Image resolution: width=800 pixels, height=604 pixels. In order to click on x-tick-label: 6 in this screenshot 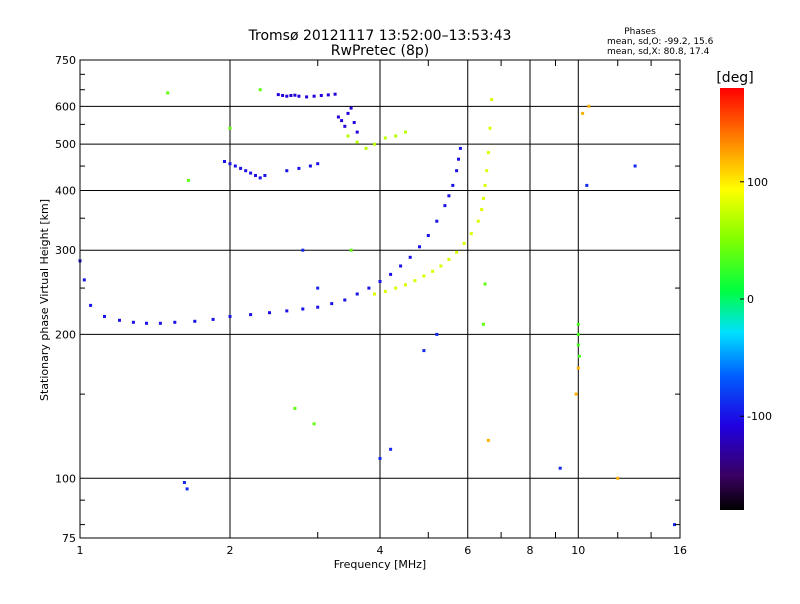, I will do `click(467, 550)`.